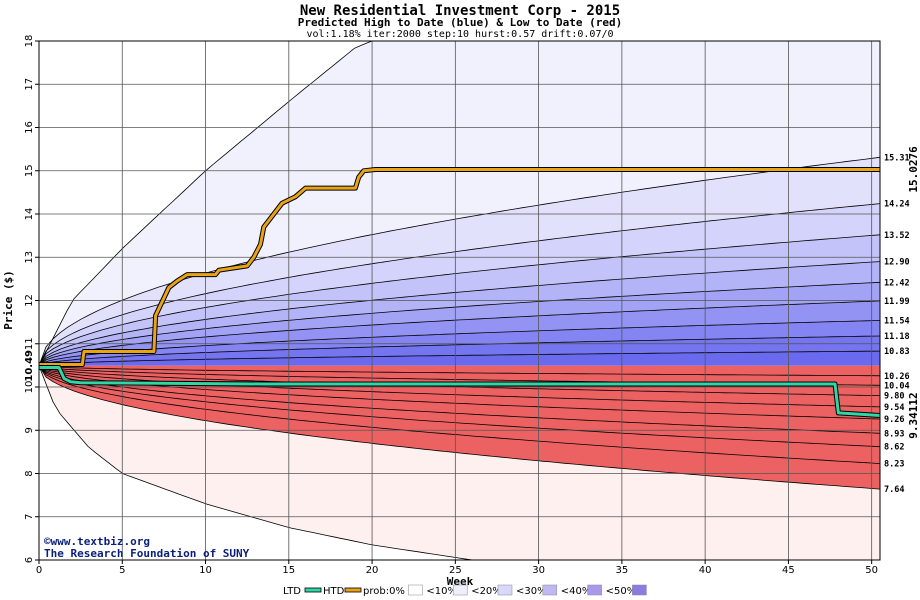 This screenshot has height=600, width=920. I want to click on legend: LTD HTD prob:0% <10% <20% <30% <40% <50%, so click(465, 590).